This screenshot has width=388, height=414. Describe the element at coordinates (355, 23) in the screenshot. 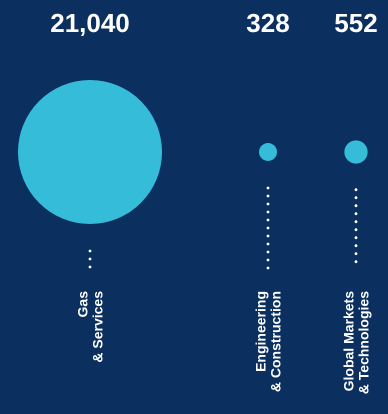

I see `value-label: 552` at that location.